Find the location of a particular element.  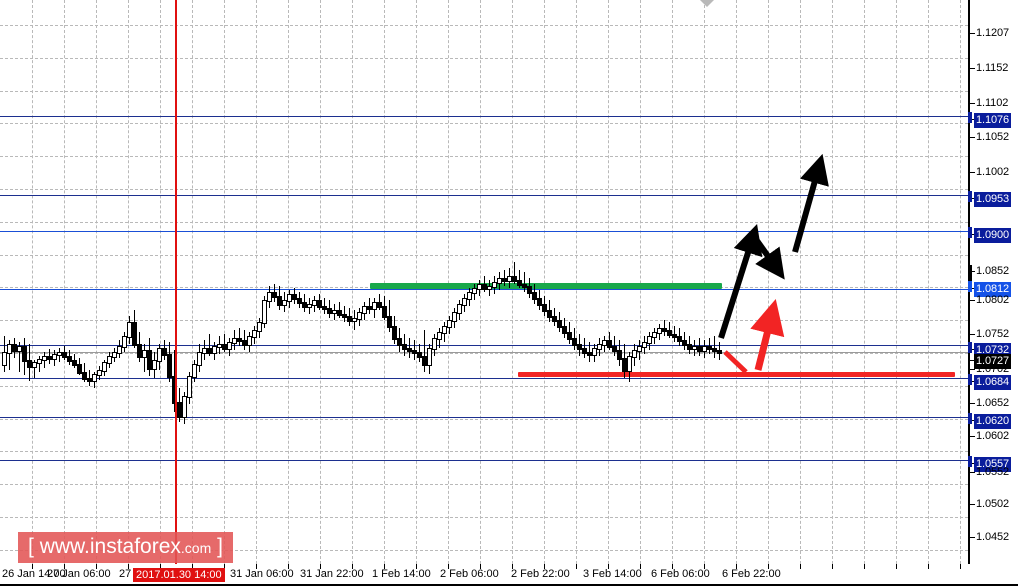

price-level-line-1.1076 is located at coordinates (484, 116).